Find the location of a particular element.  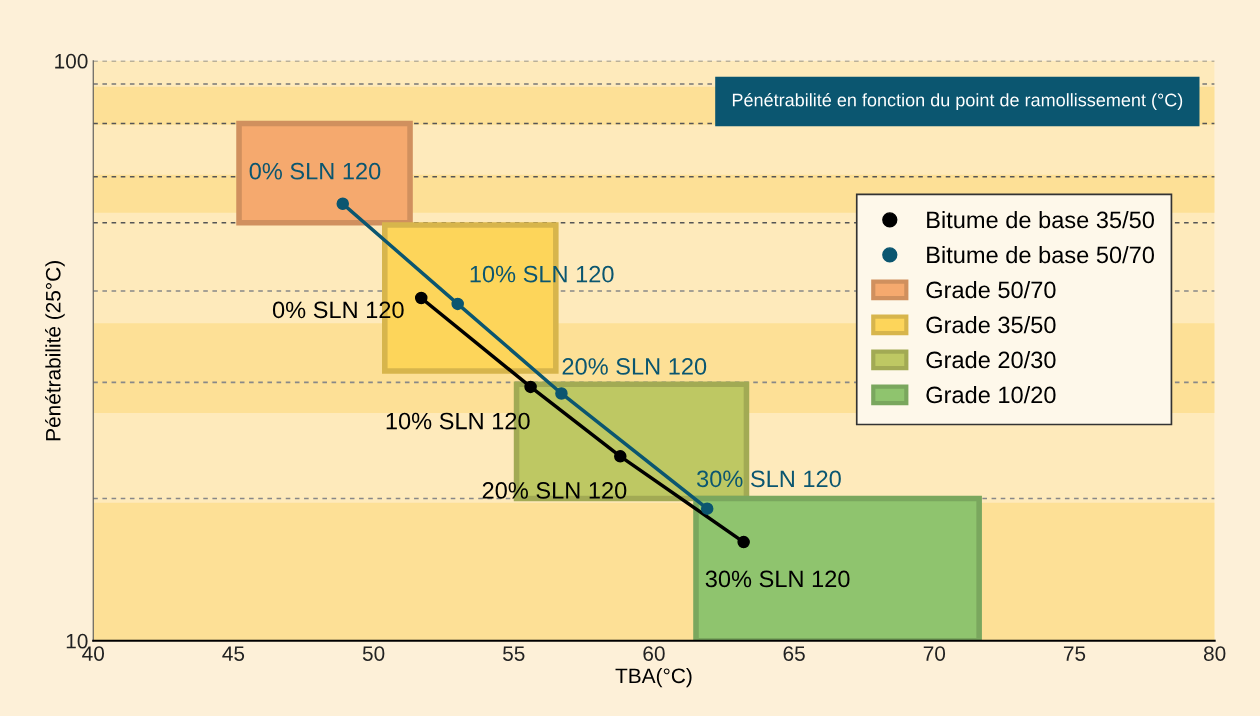

x-tick-label: 70 is located at coordinates (934, 653).